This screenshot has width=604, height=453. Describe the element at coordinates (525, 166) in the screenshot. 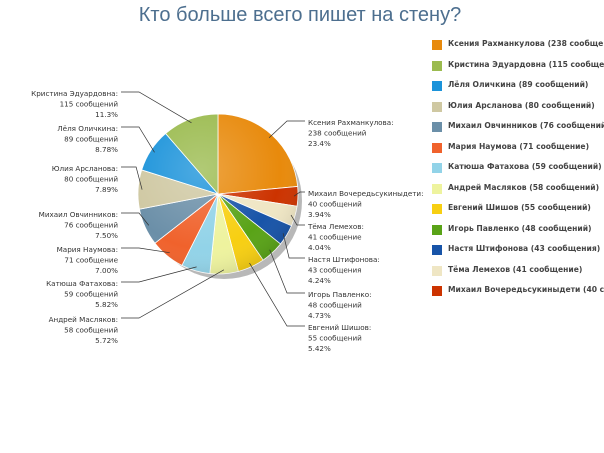

I see `legend-label: Катюша Фатахова (59 сообщений)` at that location.